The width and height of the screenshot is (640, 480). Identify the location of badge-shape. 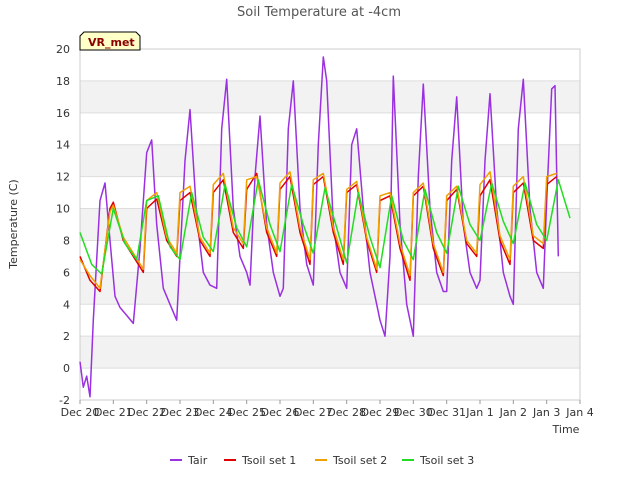
(110, 41).